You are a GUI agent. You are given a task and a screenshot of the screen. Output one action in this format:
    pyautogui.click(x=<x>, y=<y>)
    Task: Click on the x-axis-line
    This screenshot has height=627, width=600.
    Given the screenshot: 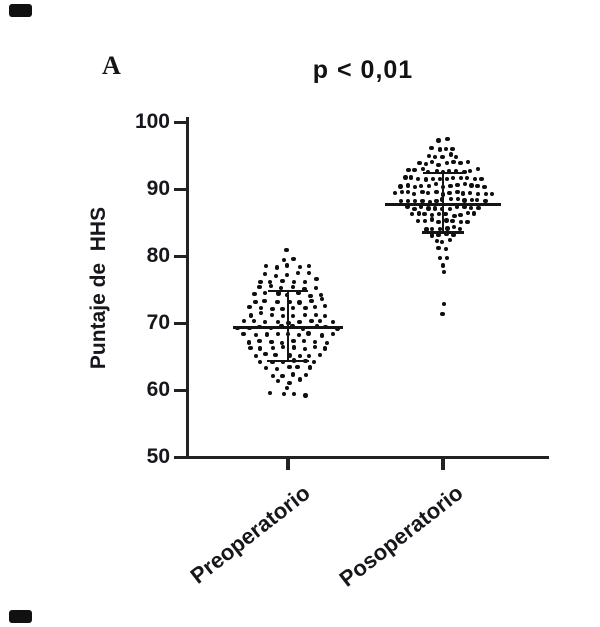 What is the action you would take?
    pyautogui.click(x=367, y=457)
    